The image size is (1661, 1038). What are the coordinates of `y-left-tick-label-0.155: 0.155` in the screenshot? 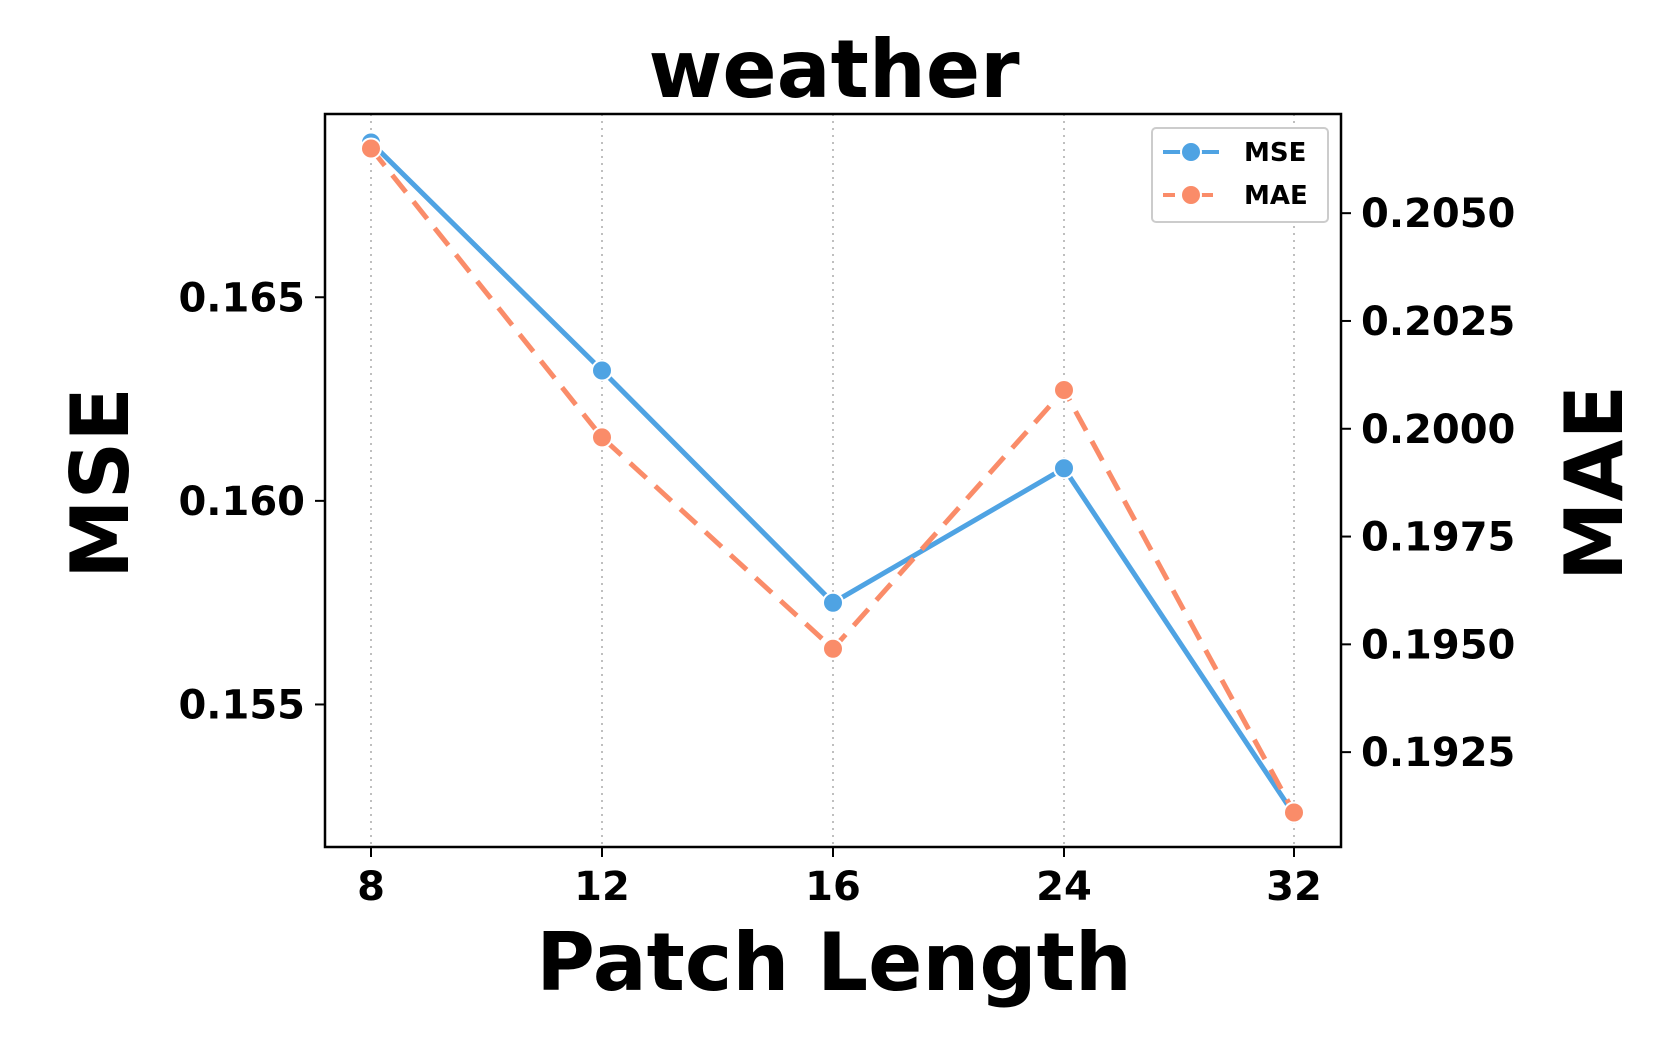 It's located at (241, 705).